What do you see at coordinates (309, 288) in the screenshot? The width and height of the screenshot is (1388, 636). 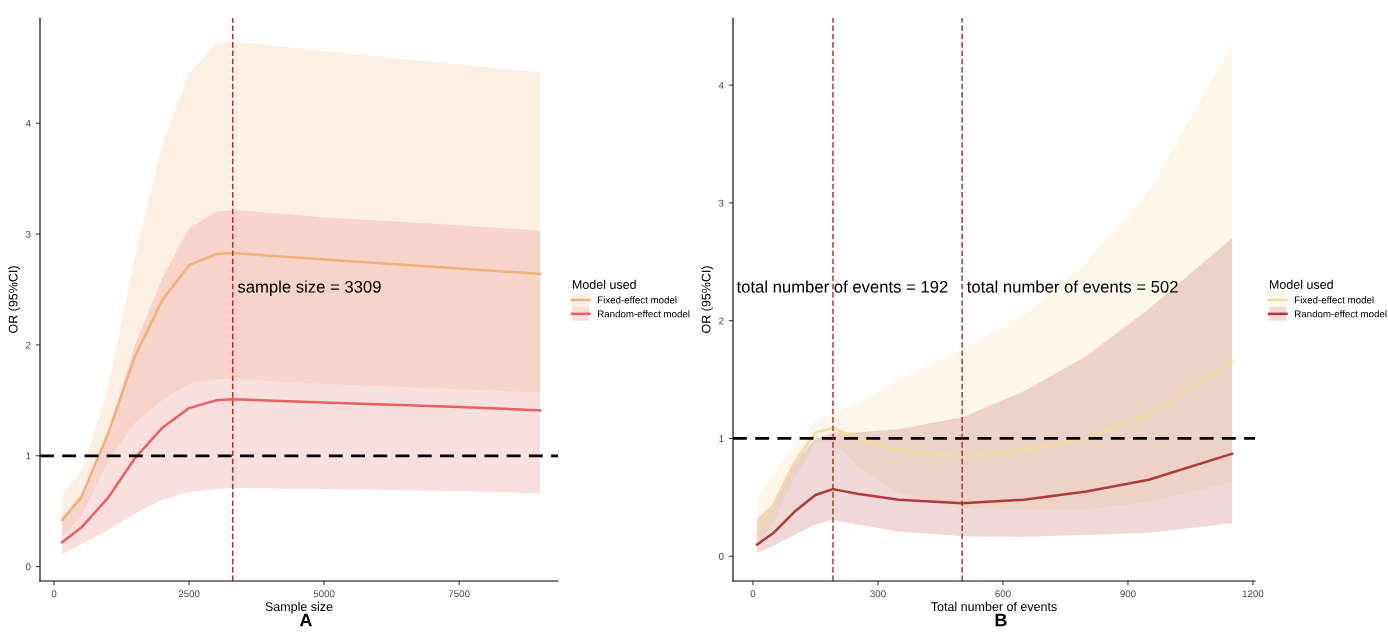 I see `ref-line-label: sample size = 3309` at bounding box center [309, 288].